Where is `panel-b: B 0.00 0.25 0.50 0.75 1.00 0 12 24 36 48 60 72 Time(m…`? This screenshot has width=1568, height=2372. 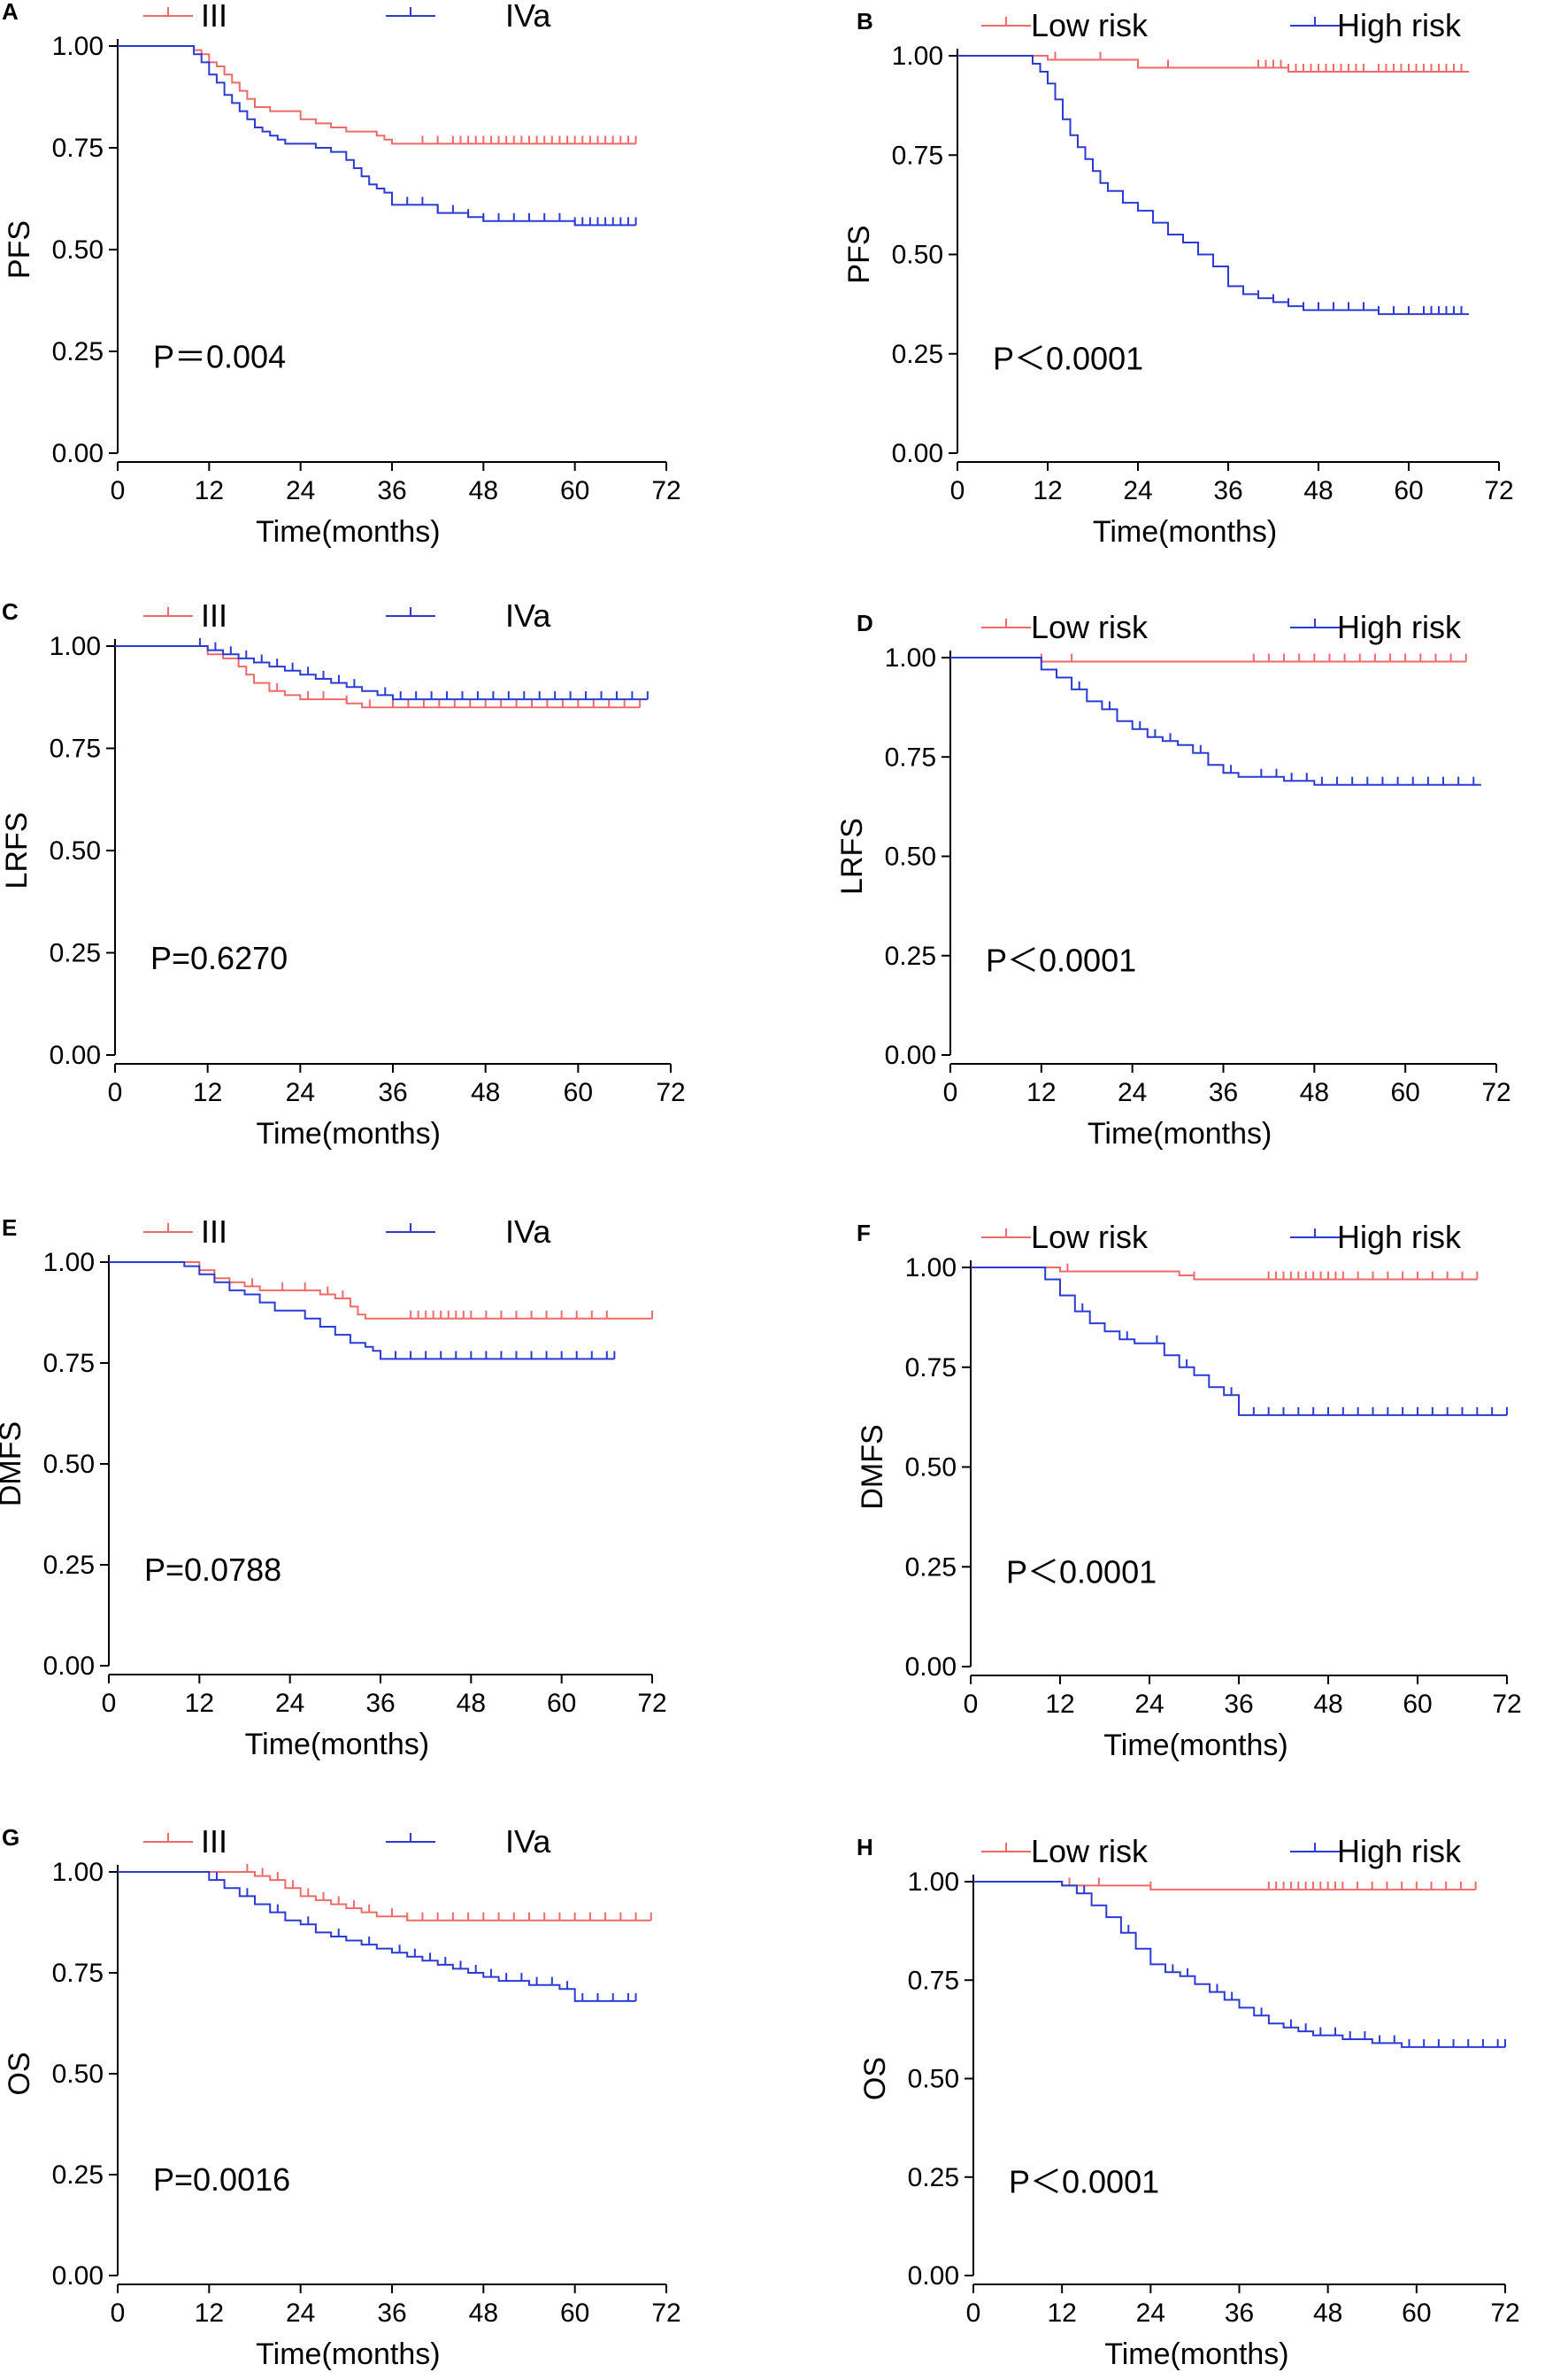
panel-b: B 0.00 0.25 0.50 0.75 1.00 0 12 24 36 48 60 72 Time(m… is located at coordinates (1178, 278).